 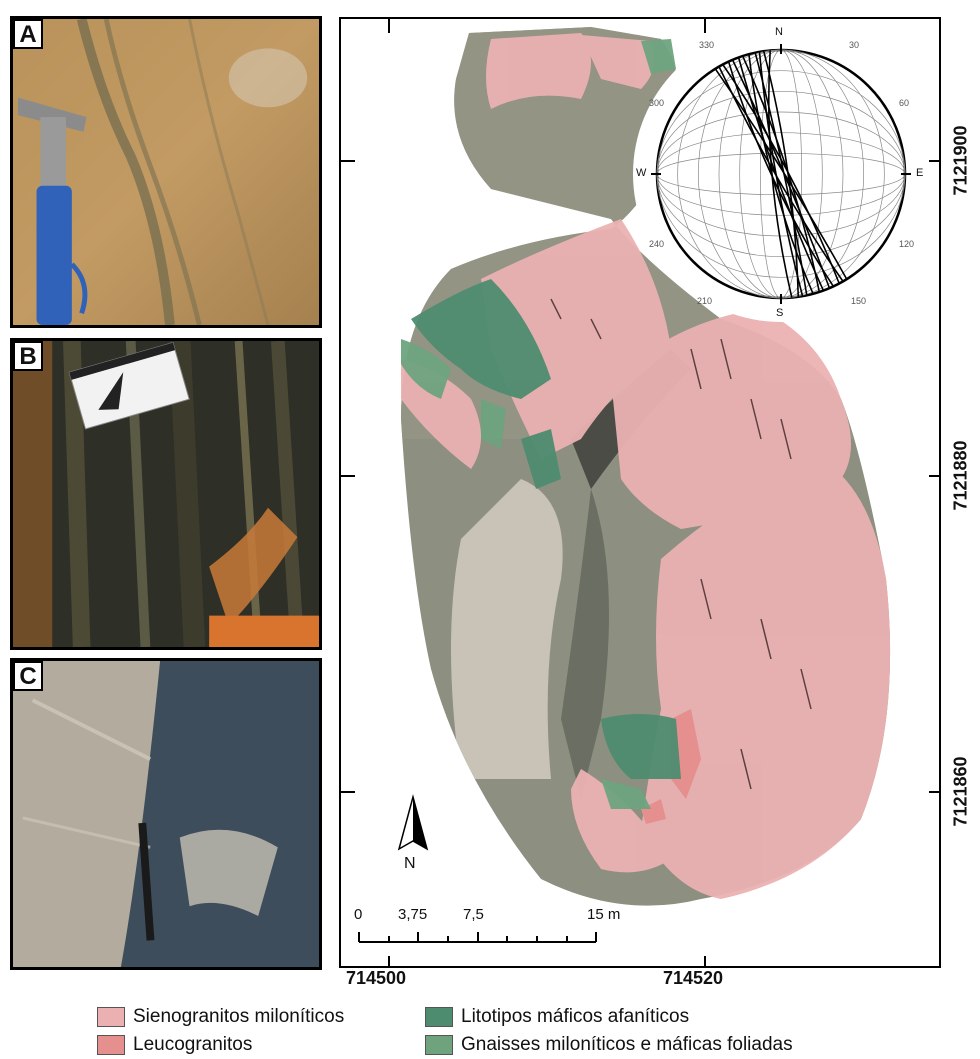 What do you see at coordinates (641, 173) in the screenshot?
I see `stereo-w: W` at bounding box center [641, 173].